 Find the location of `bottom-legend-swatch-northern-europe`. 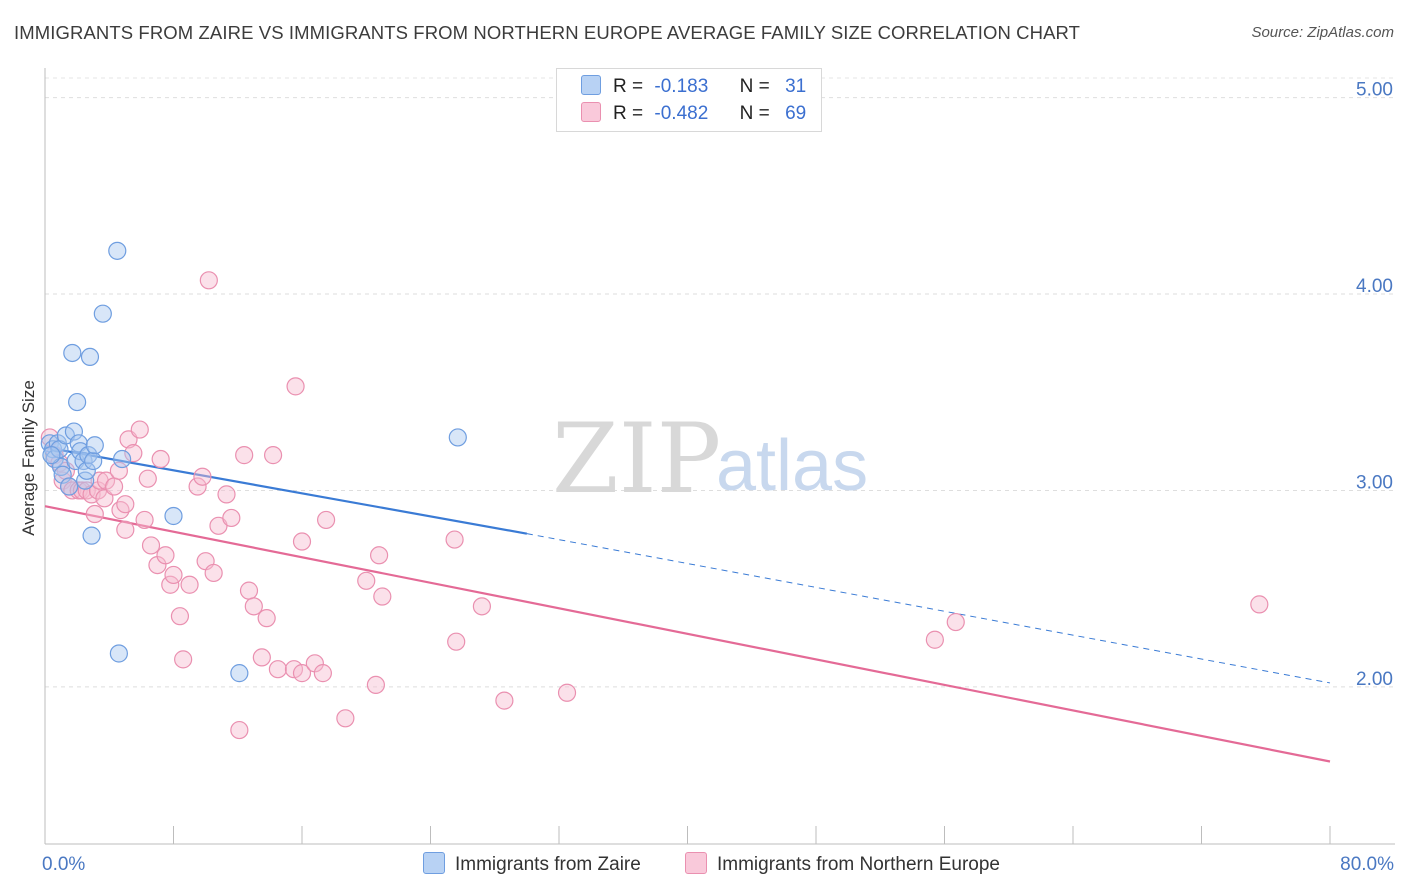

bottom-legend-swatch-northern-europe is located at coordinates (696, 863).